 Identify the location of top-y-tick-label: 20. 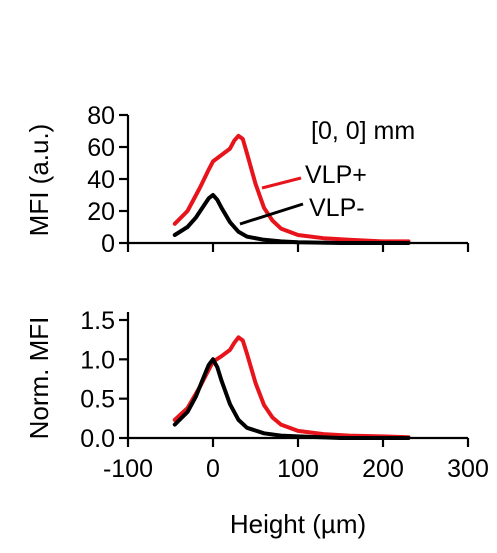
(101, 212).